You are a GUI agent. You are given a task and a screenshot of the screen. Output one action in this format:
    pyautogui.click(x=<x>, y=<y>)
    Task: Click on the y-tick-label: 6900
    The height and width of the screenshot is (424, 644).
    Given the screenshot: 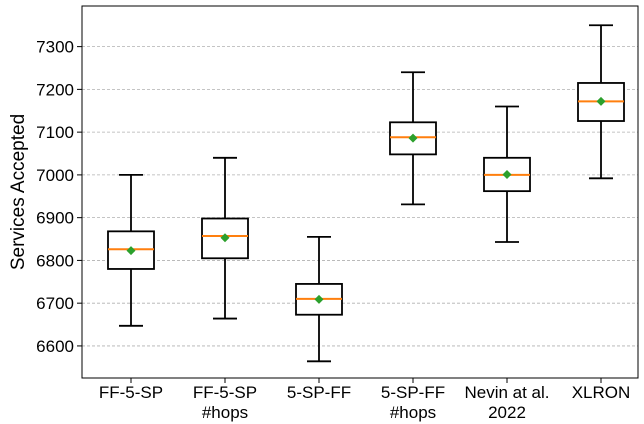 What is the action you would take?
    pyautogui.click(x=55, y=218)
    